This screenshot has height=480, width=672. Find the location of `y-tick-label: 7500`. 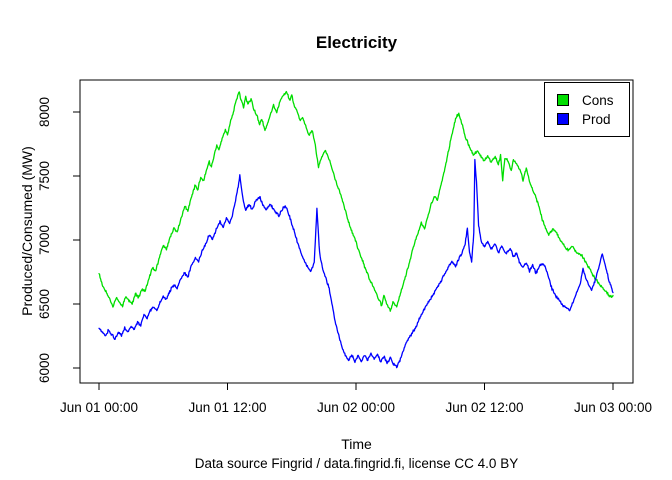

y-tick-label: 7500 is located at coordinates (44, 176).